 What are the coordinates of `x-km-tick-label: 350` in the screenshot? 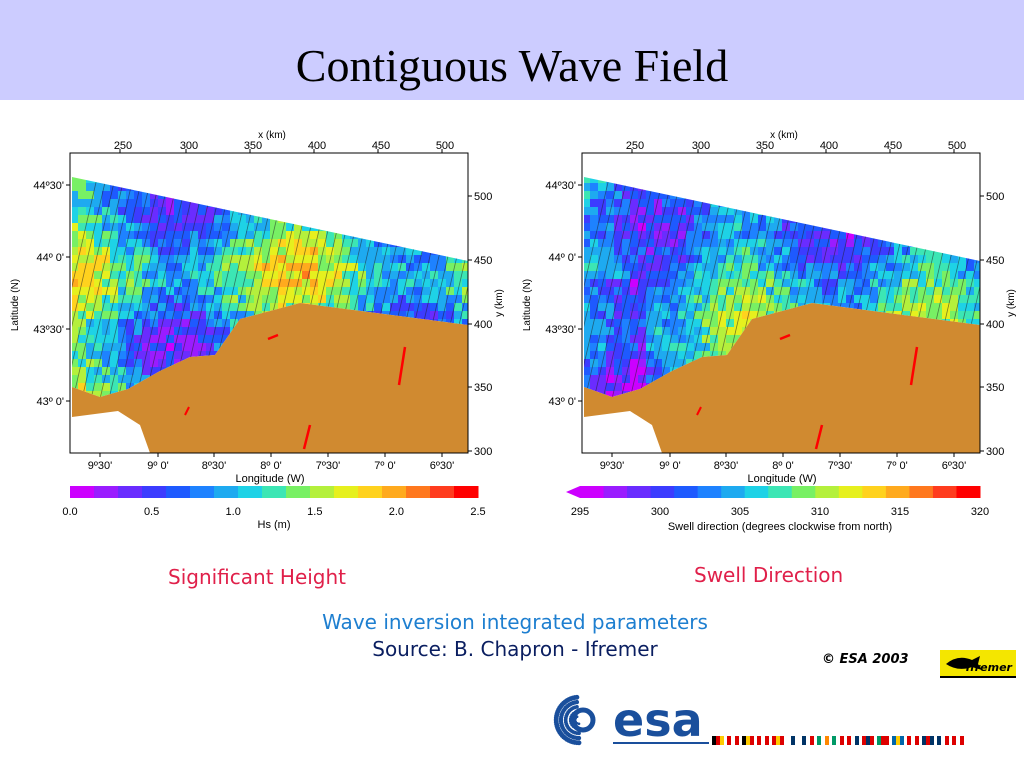 It's located at (253, 146).